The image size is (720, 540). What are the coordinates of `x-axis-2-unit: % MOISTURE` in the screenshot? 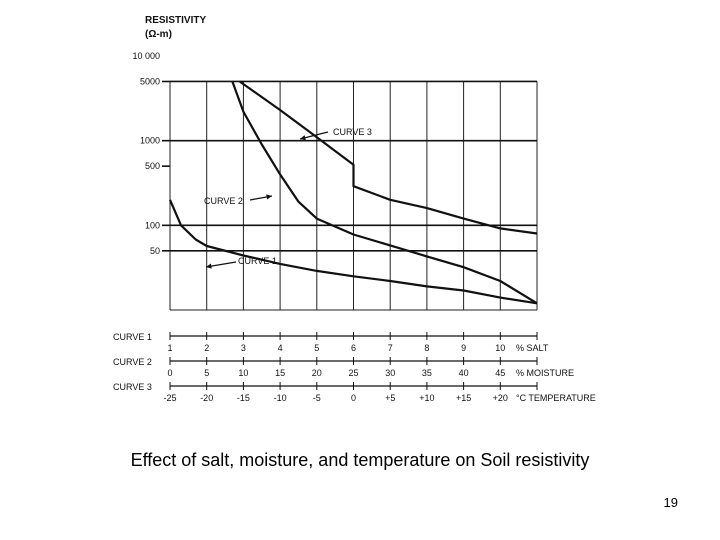 It's located at (545, 373).